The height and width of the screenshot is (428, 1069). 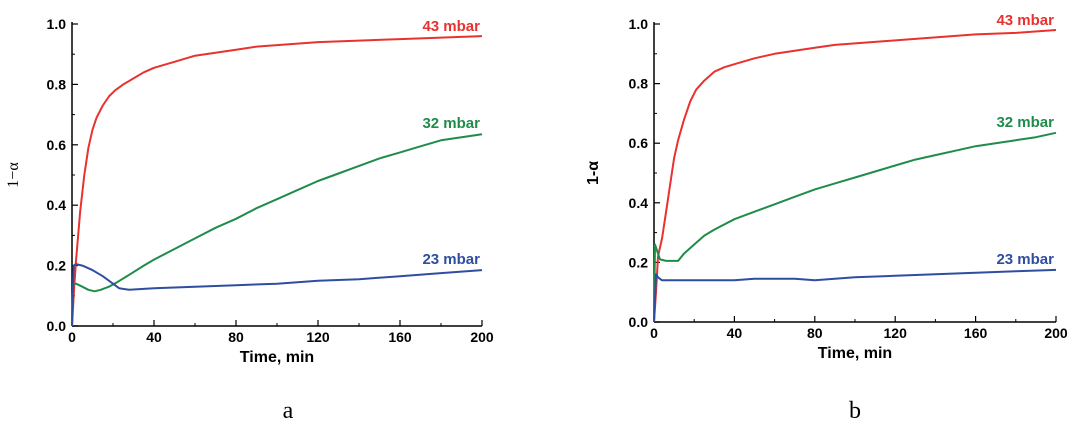 I want to click on panel-letter: a, so click(x=288, y=411).